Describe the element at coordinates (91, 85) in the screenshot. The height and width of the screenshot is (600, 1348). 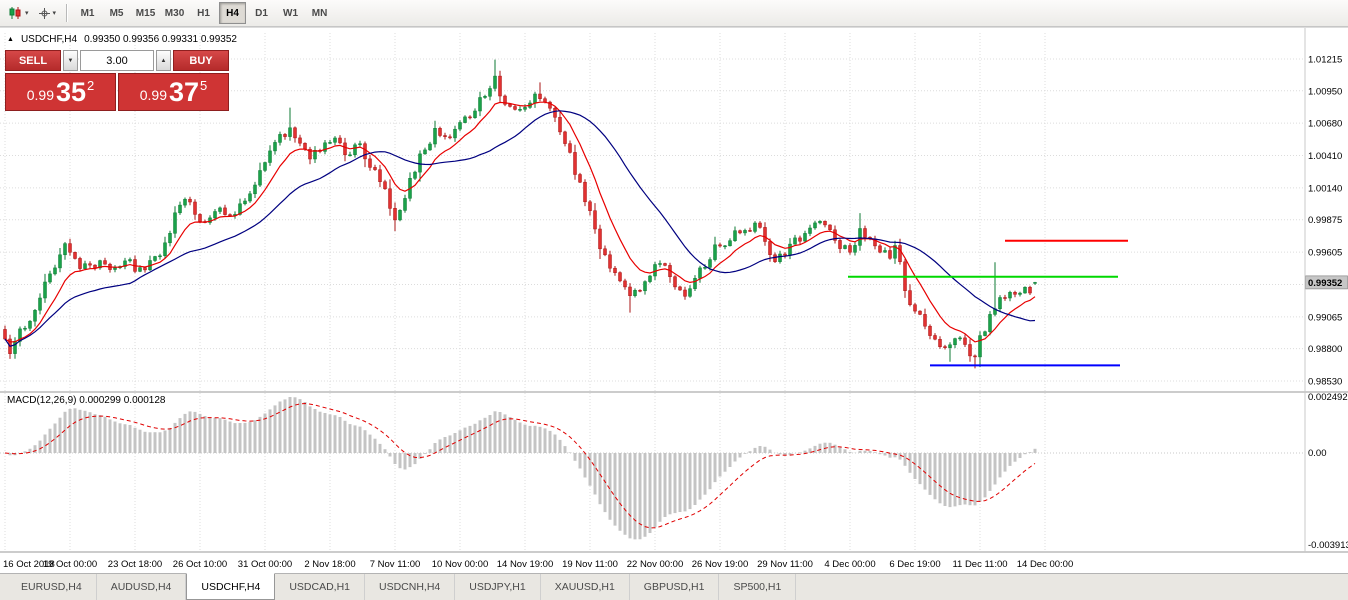
I see `sell-price-point: 2` at that location.